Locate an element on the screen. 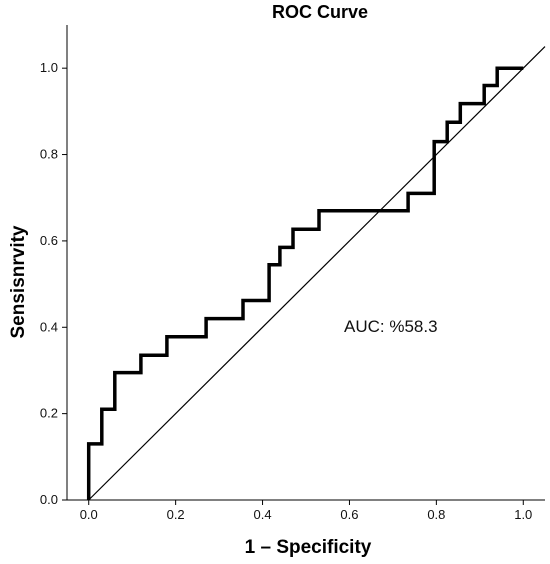  x-tick-label: 1.0 is located at coordinates (523, 514).